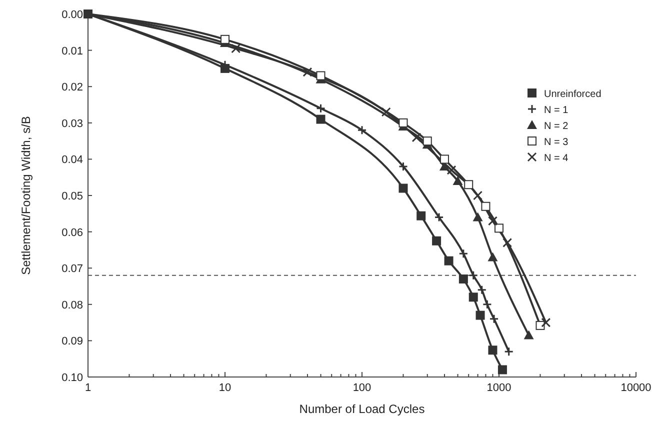 The height and width of the screenshot is (425, 668). I want to click on y-tick-label: 0.05, so click(72, 196).